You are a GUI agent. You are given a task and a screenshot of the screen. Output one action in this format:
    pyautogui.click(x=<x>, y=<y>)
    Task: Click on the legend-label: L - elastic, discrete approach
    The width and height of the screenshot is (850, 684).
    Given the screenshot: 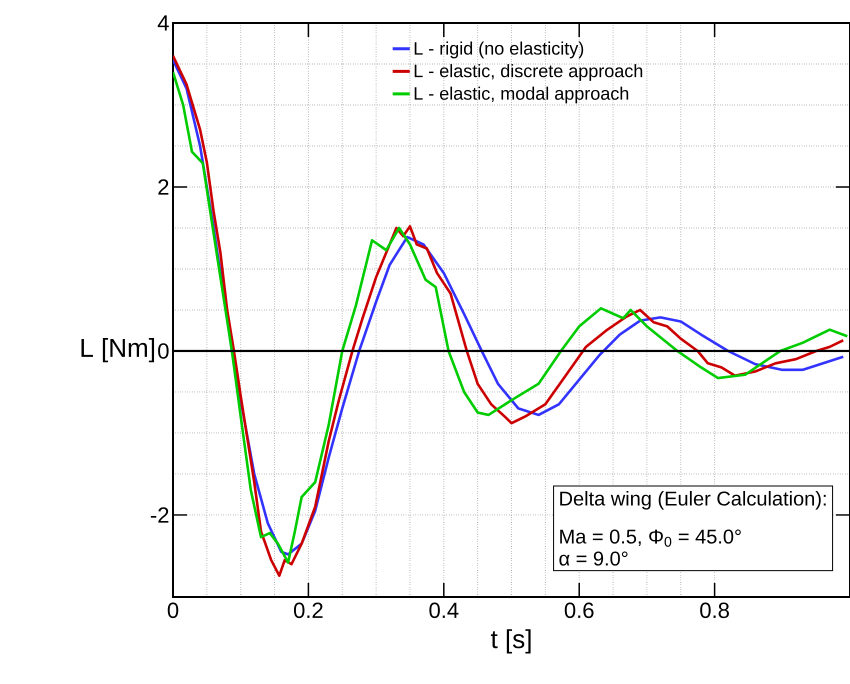 What is the action you would take?
    pyautogui.click(x=528, y=72)
    